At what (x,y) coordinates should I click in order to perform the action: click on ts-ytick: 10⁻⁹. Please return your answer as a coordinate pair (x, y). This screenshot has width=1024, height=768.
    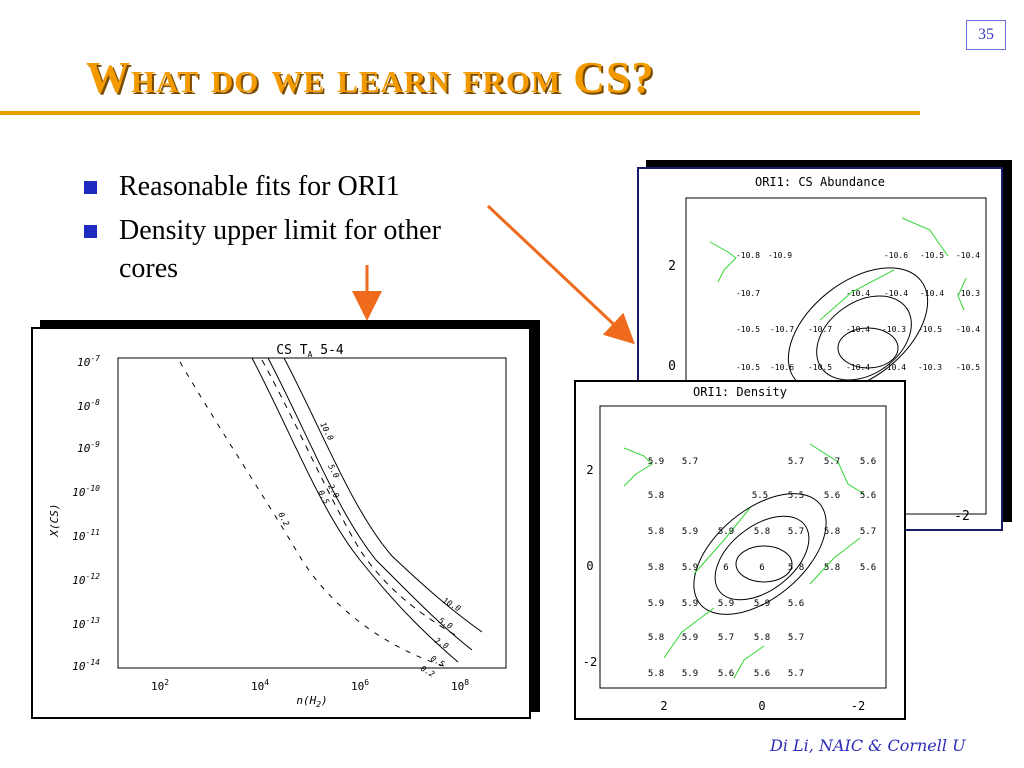
    Looking at the image, I should click on (88, 447).